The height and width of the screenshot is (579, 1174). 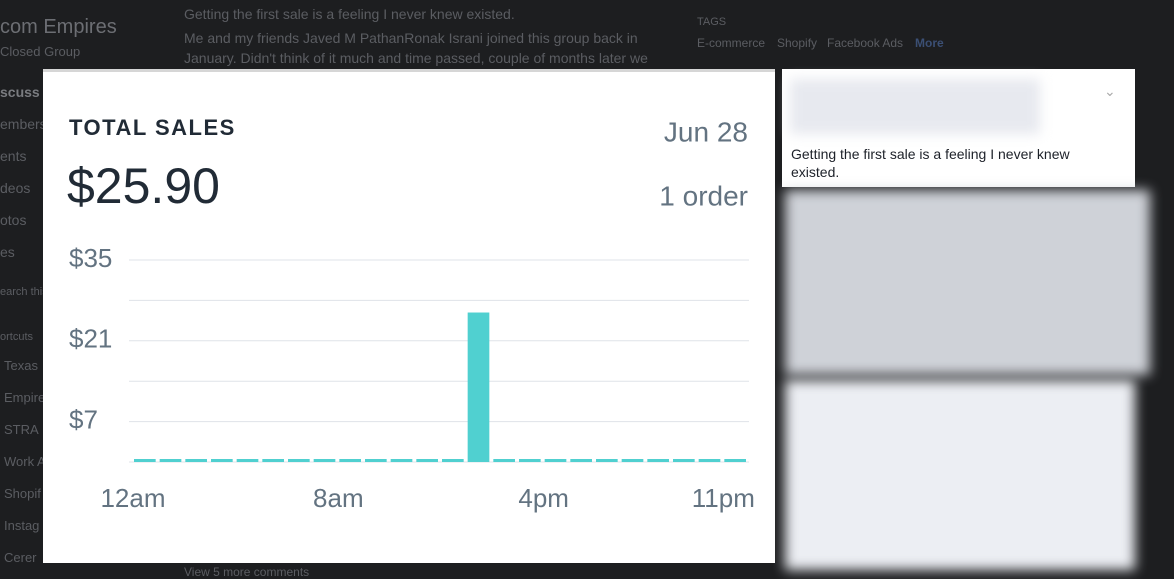 What do you see at coordinates (7, 252) in the screenshot?
I see `nav-item: es` at bounding box center [7, 252].